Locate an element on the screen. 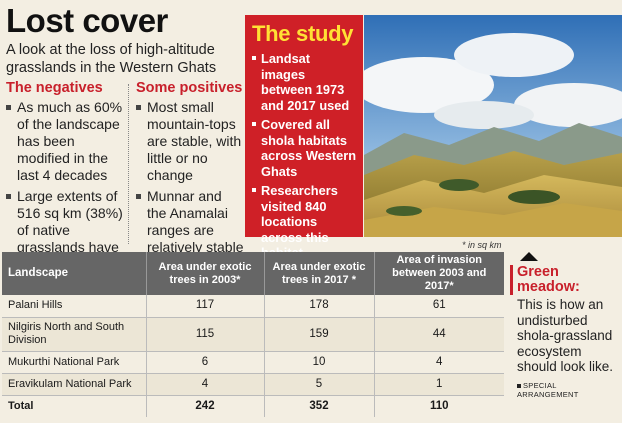  page-title: Lost cover is located at coordinates (87, 20).